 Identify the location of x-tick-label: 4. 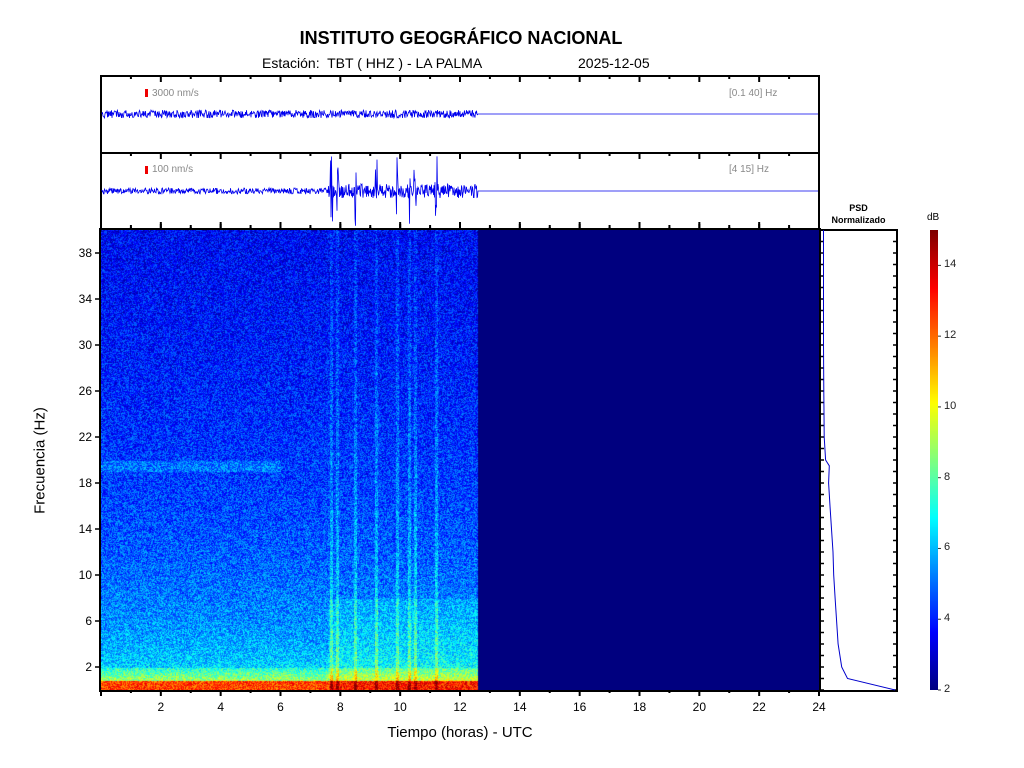
(220, 707).